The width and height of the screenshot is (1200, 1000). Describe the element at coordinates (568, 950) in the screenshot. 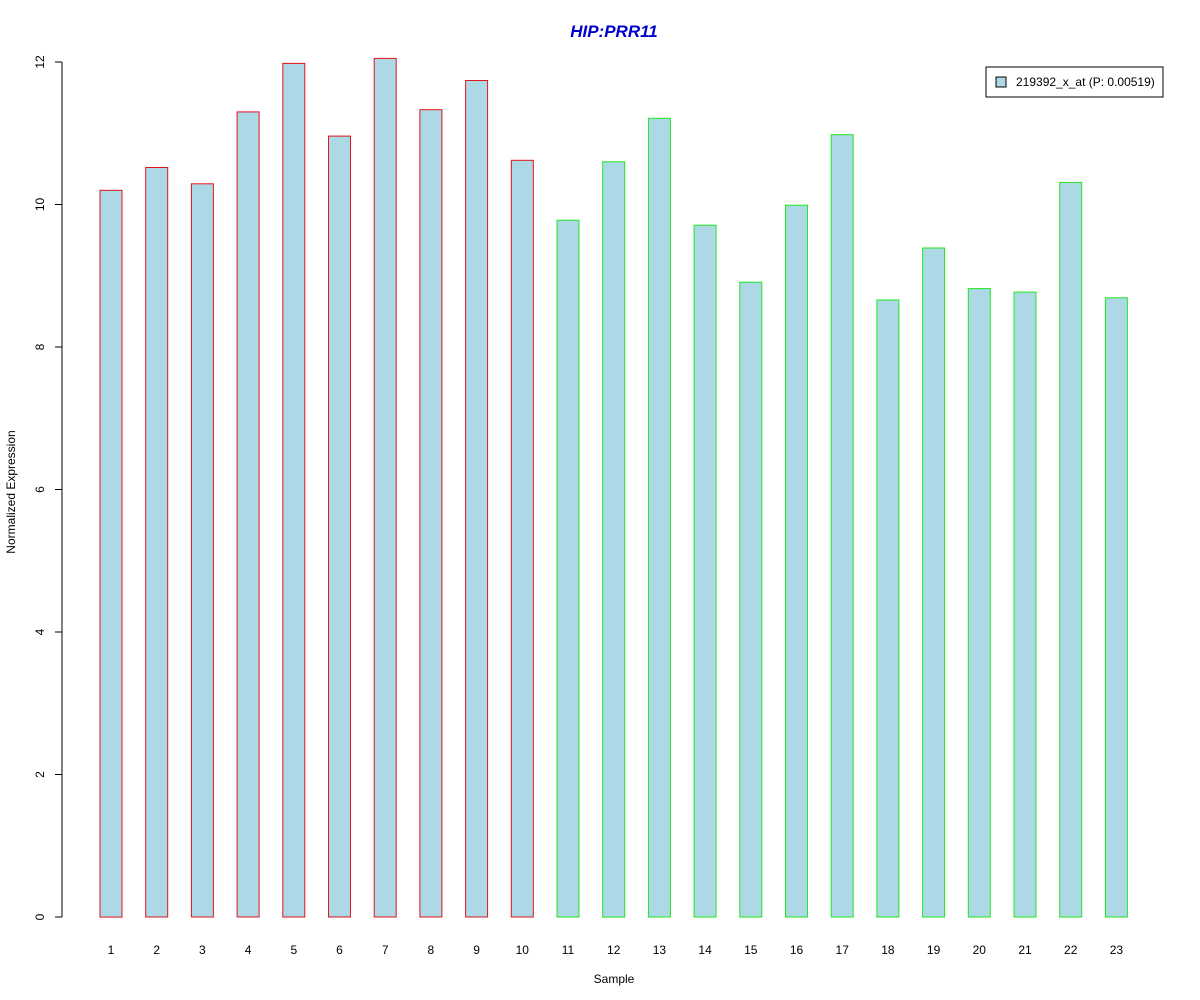

I see `x-tick-label: 11` at that location.